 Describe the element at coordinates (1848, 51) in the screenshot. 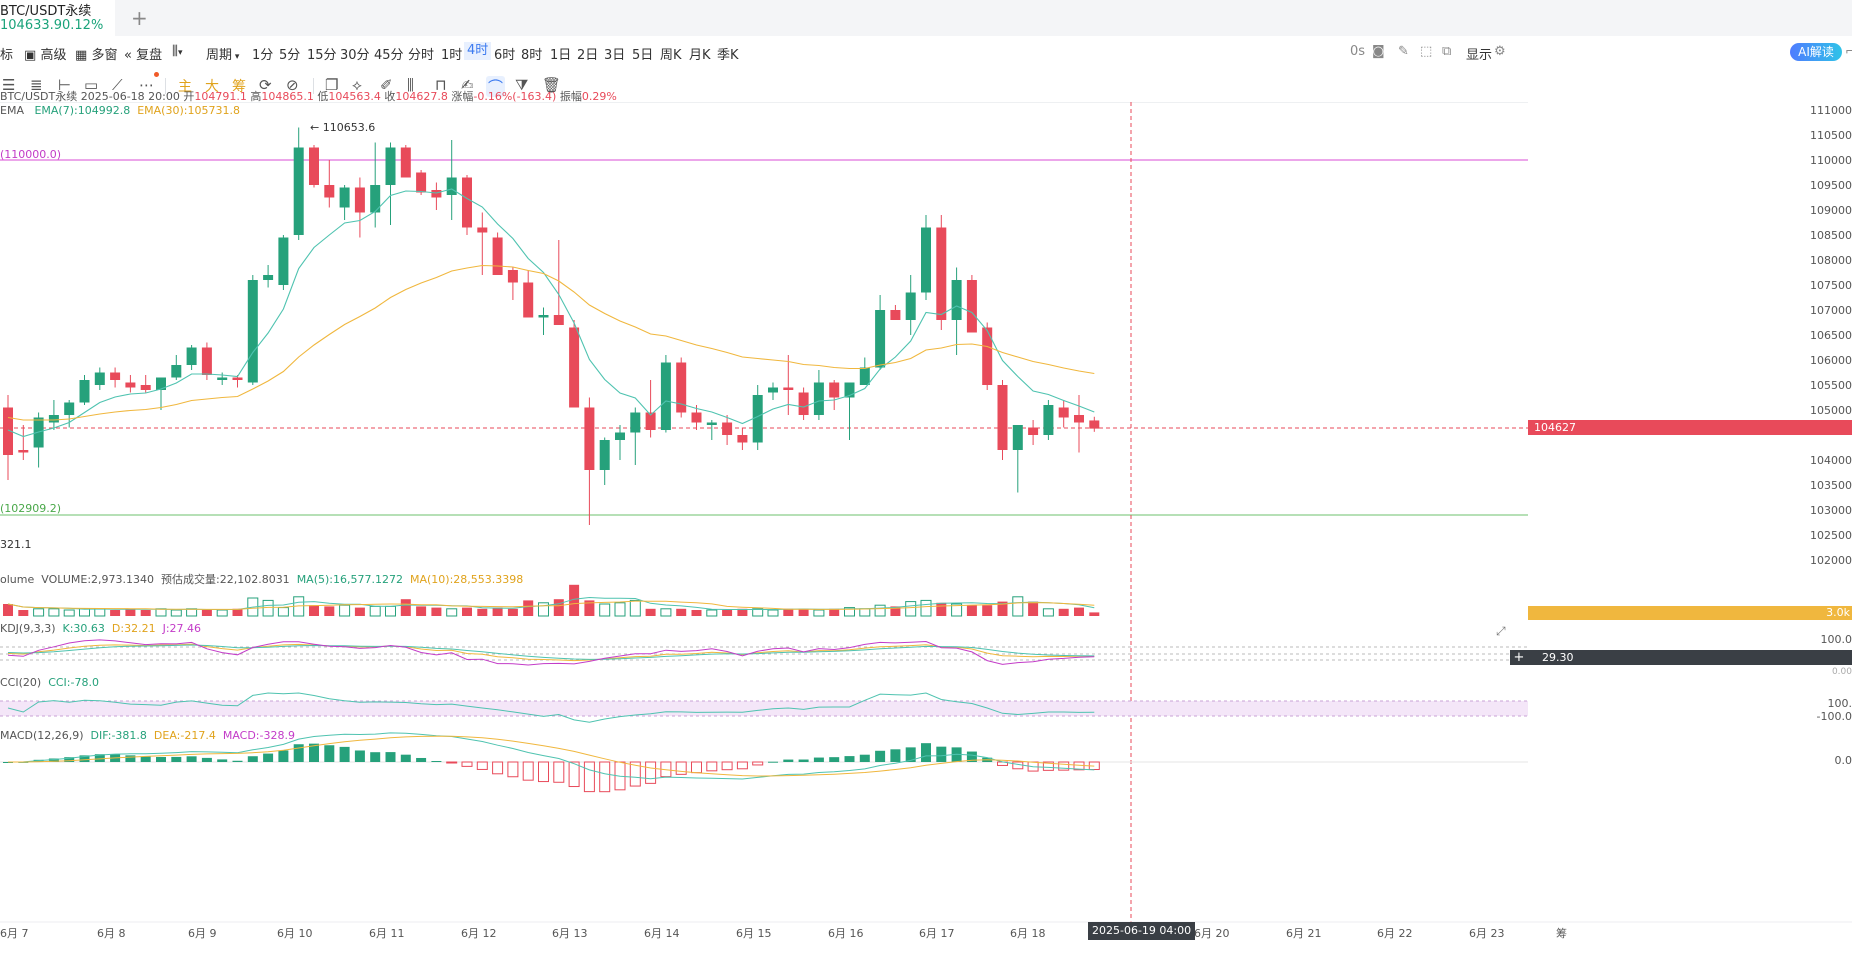

I see `extra-icon: ⌐` at that location.